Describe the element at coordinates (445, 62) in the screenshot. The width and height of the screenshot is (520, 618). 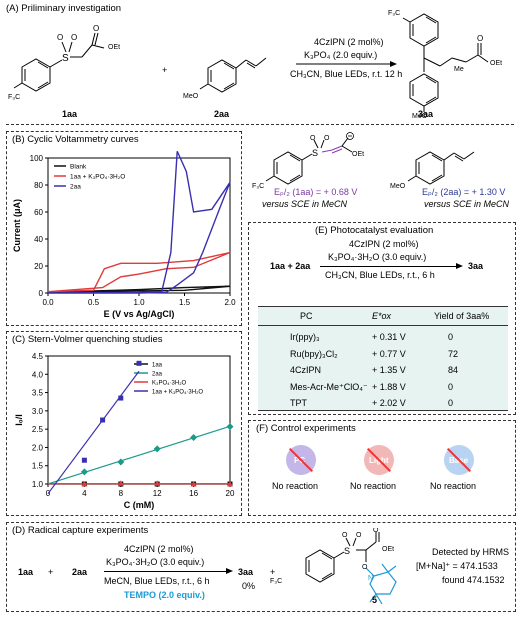
I see `molecule-3aa` at that location.